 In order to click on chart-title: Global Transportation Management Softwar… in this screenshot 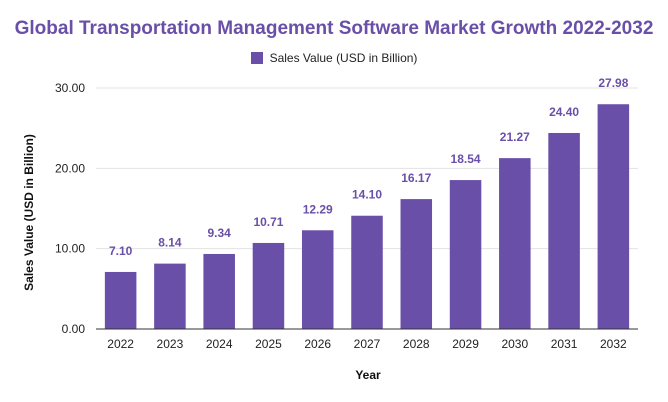, I will do `click(334, 28)`.